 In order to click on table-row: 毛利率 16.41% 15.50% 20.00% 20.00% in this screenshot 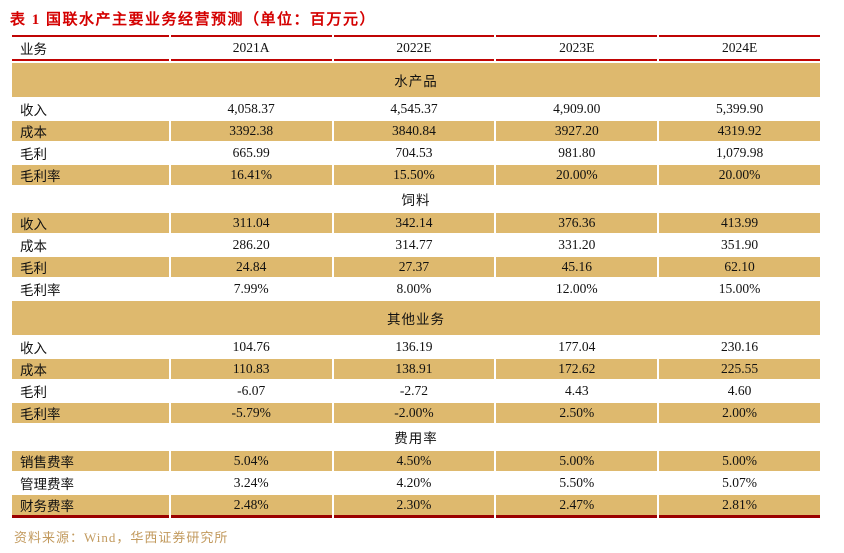, I will do `click(416, 175)`.